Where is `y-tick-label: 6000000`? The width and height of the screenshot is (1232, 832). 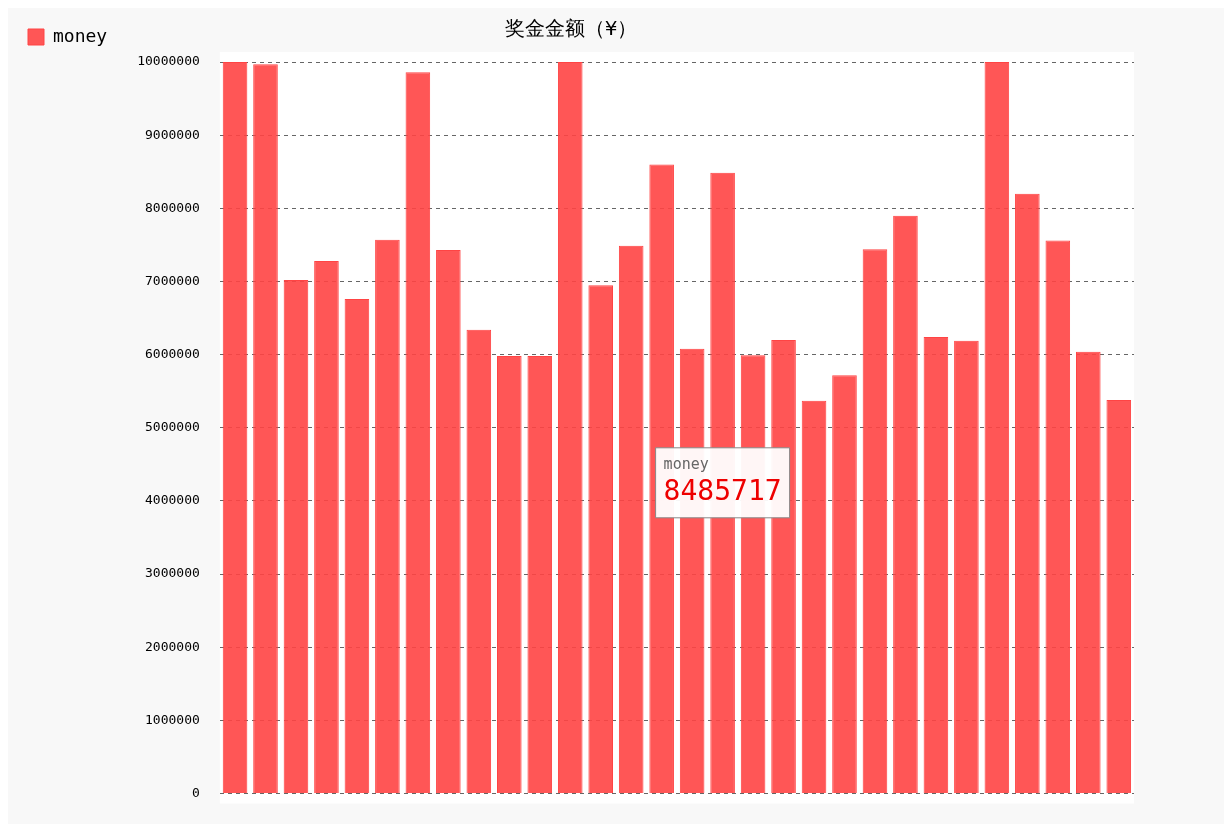 y-tick-label: 6000000 is located at coordinates (172, 354).